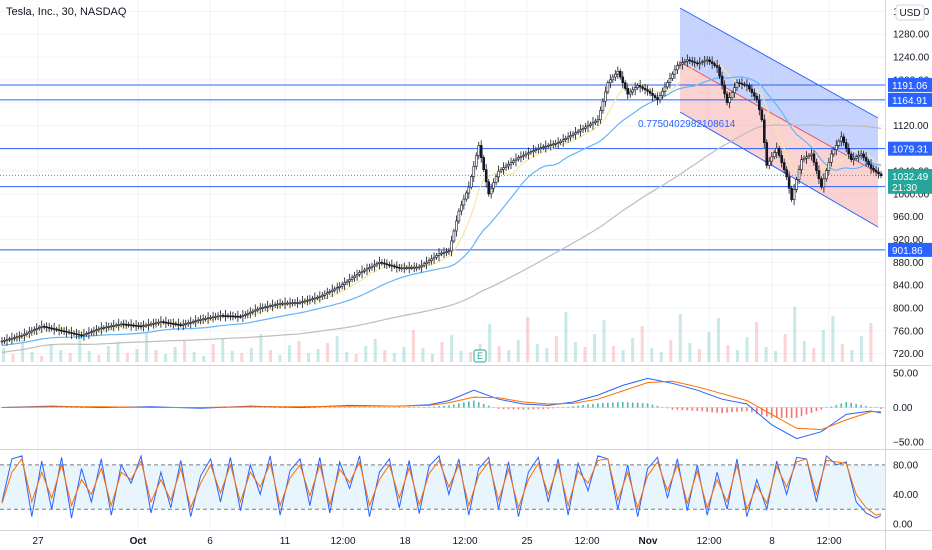 Image resolution: width=932 pixels, height=550 pixels. Describe the element at coordinates (908, 217) in the screenshot. I see `price-tick-label: 960.00` at that location.